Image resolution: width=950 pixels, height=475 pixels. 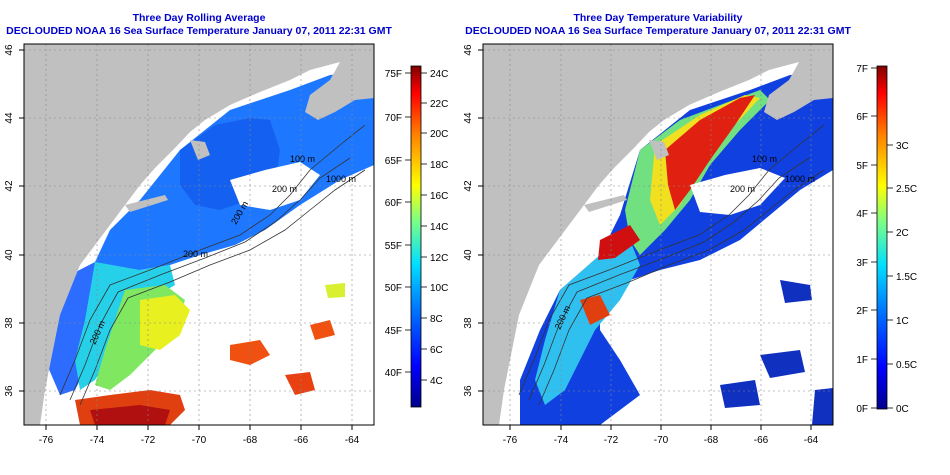 I want to click on right-x-ticks, so click(x=660, y=427).